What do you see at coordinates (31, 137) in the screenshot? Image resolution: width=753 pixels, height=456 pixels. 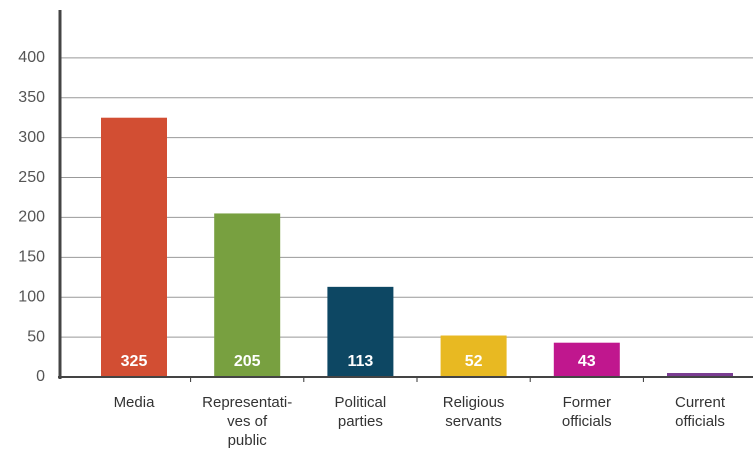 I see `y-tick-label: 300` at bounding box center [31, 137].